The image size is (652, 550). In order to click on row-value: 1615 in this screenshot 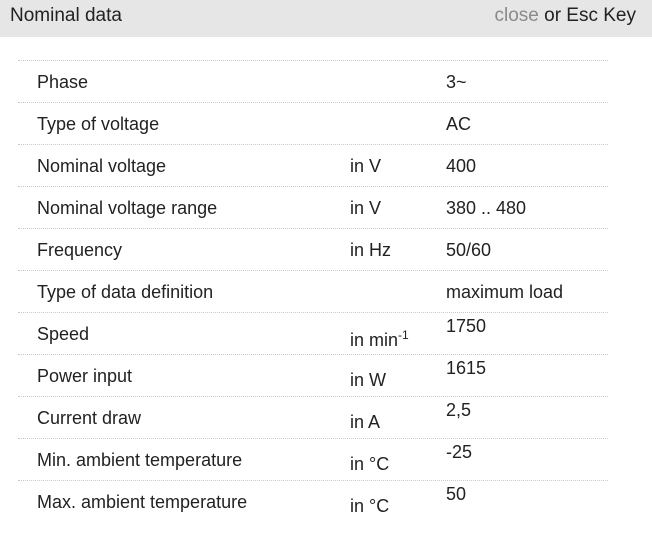, I will do `click(466, 368)`.